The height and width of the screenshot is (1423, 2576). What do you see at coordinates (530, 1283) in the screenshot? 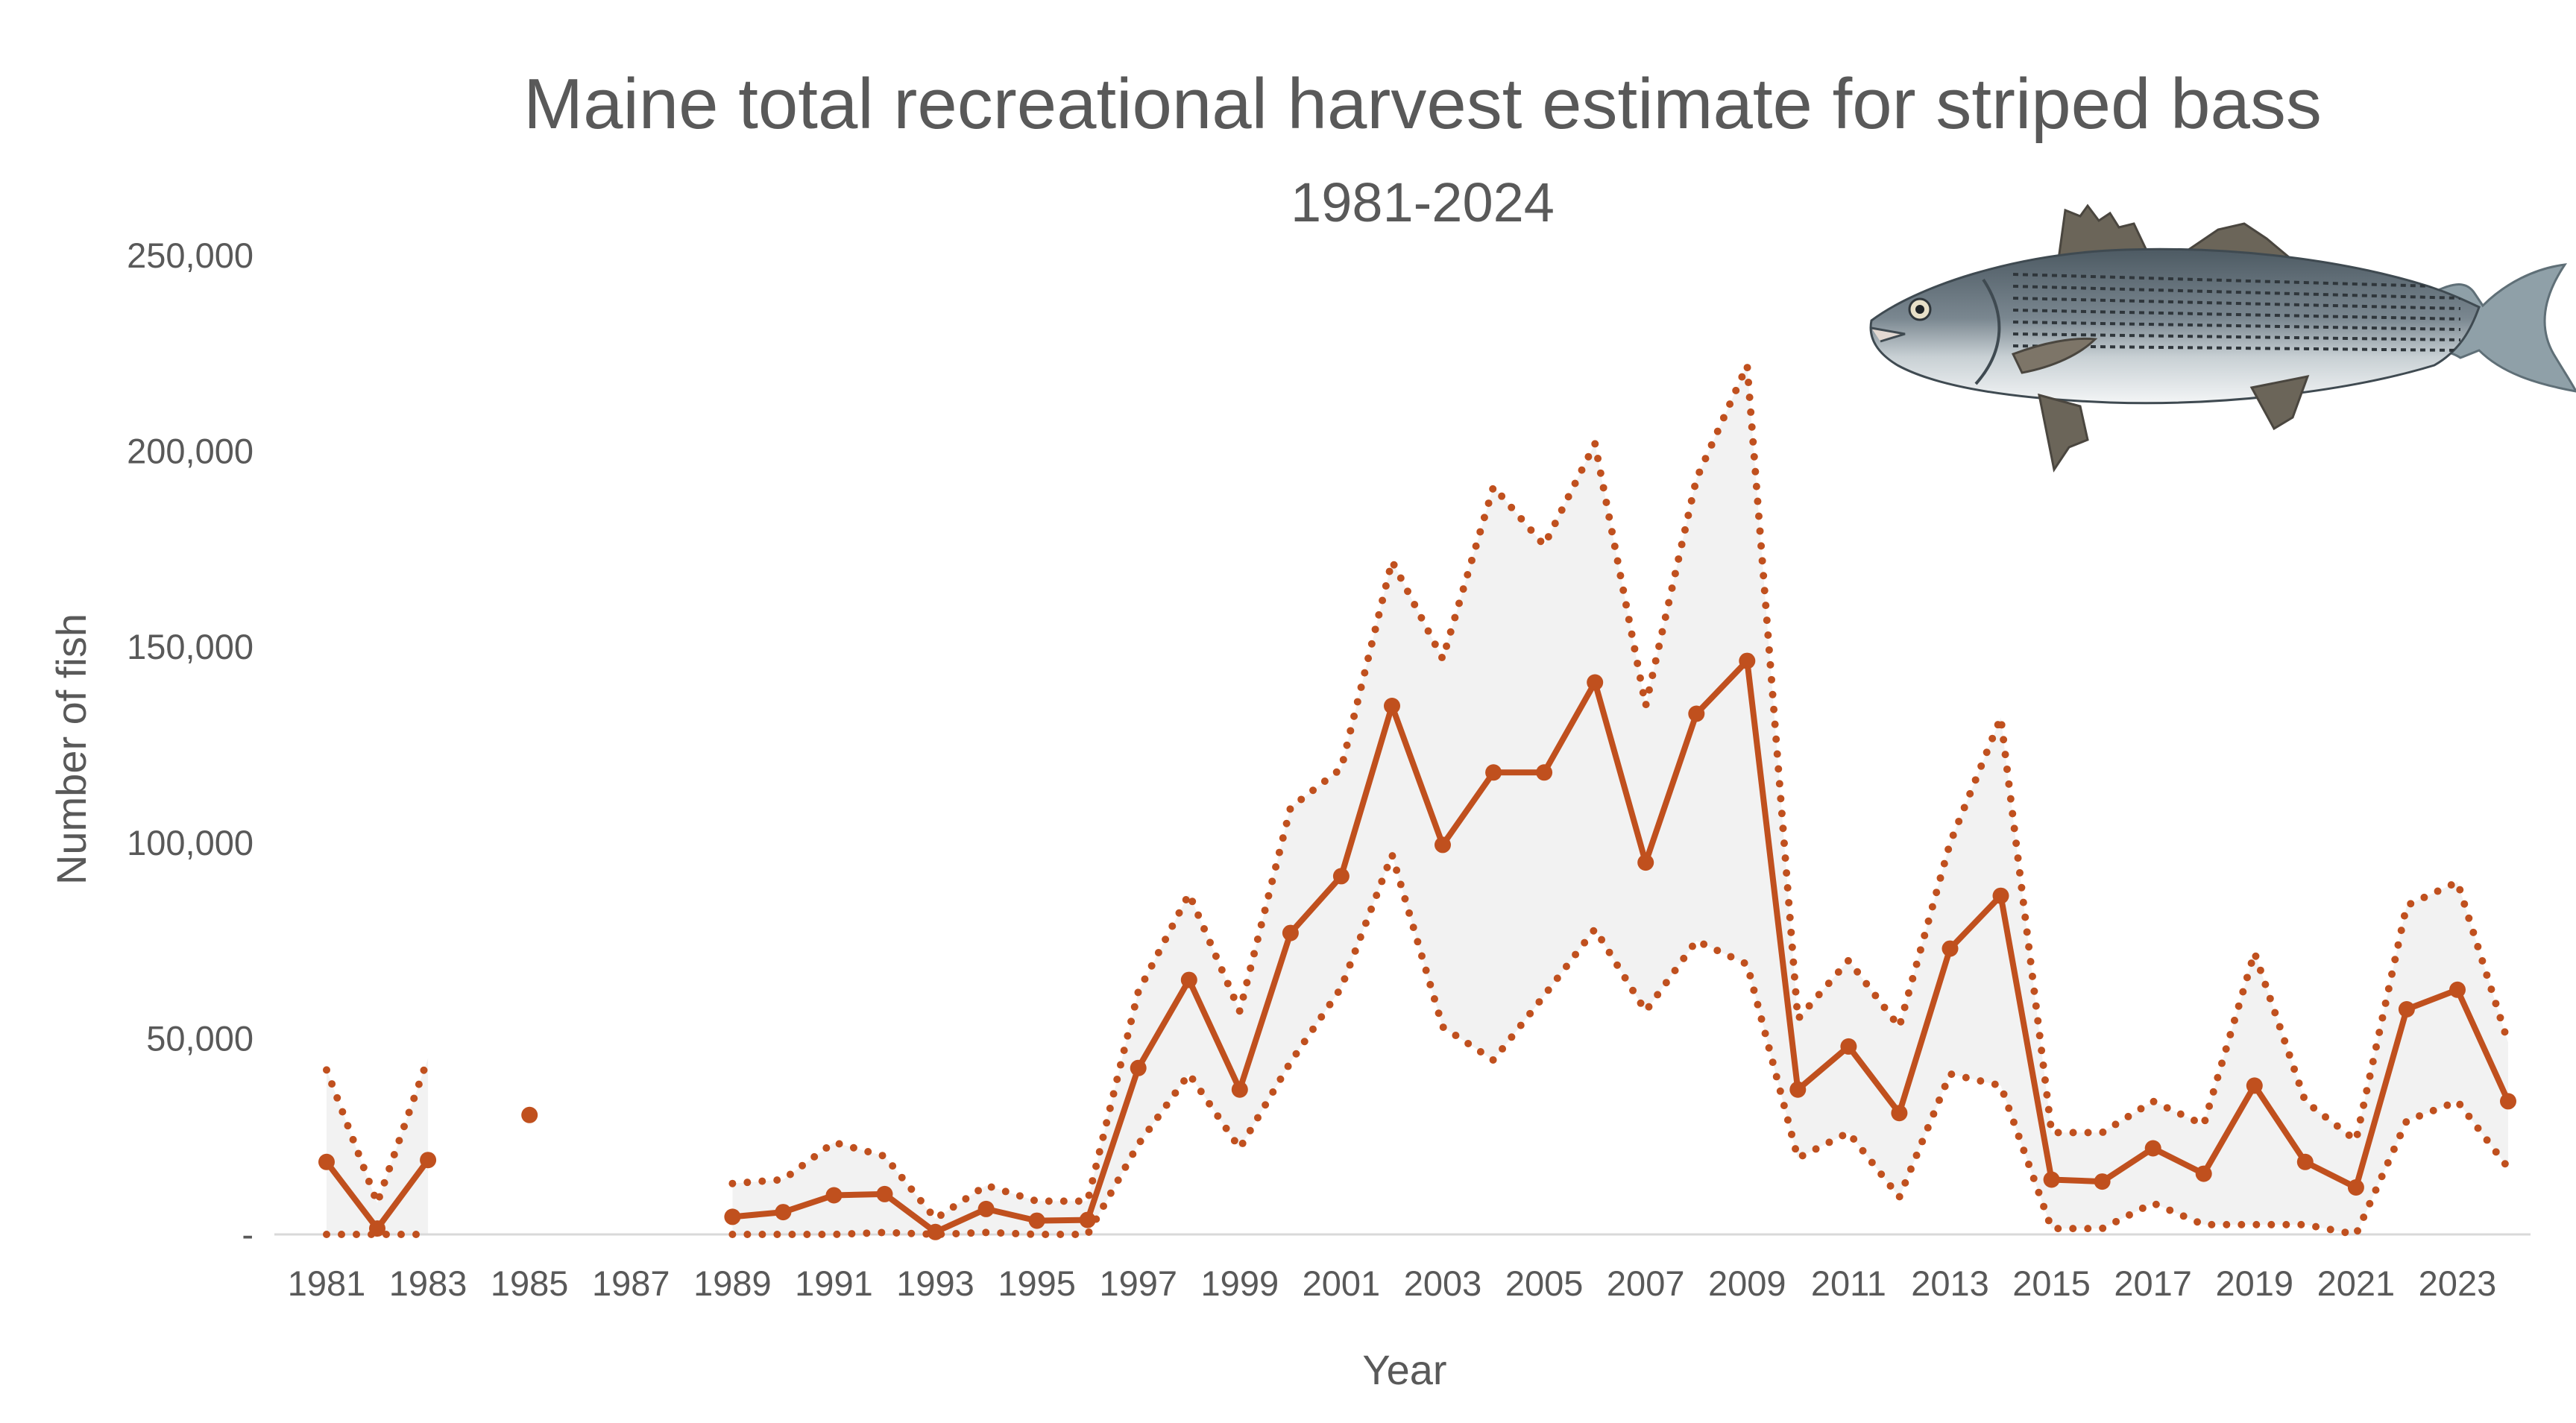
I see `x-tick-label: 1985` at bounding box center [530, 1283].